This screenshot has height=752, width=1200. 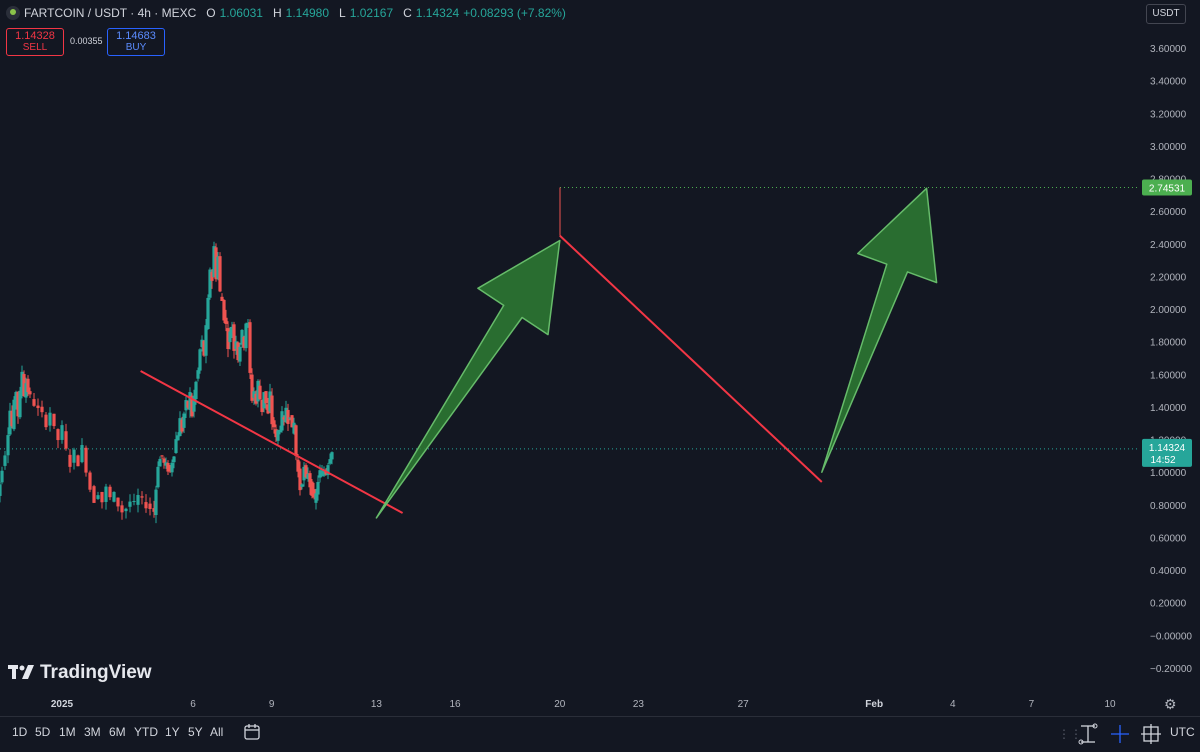 I want to click on timeframe-1d: 1D, so click(x=20, y=732).